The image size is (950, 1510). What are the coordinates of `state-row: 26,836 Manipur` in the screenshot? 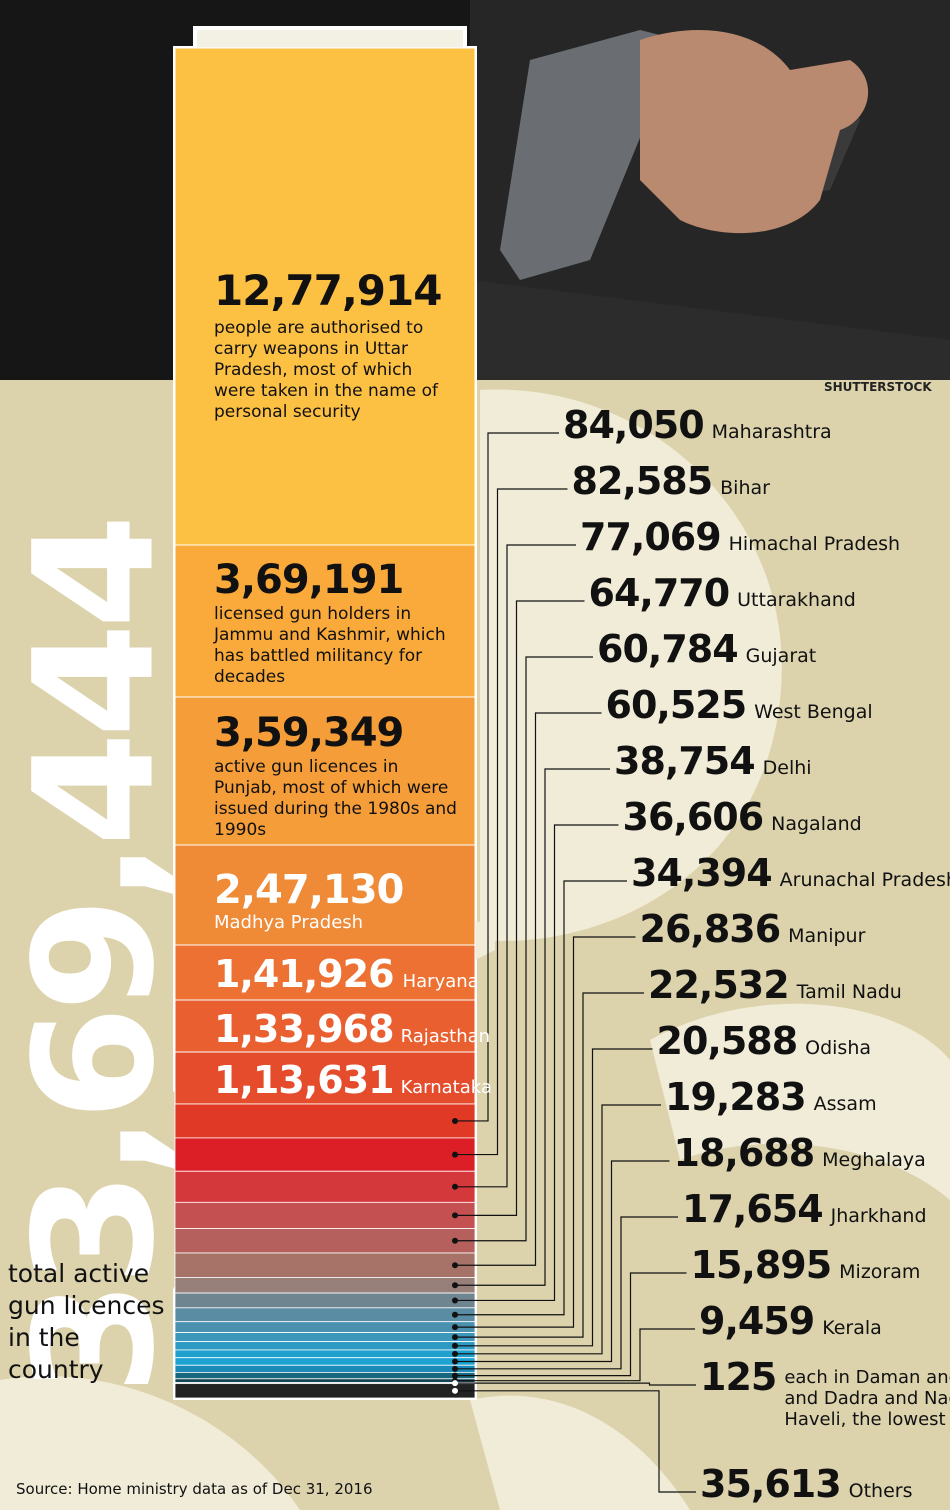 It's located at (753, 929).